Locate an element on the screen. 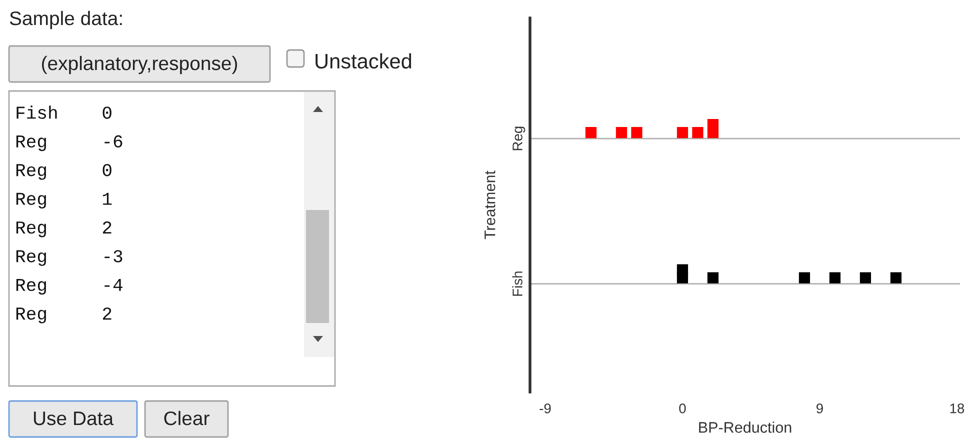 Image resolution: width=968 pixels, height=448 pixels. text: Reg -3 is located at coordinates (69, 258).